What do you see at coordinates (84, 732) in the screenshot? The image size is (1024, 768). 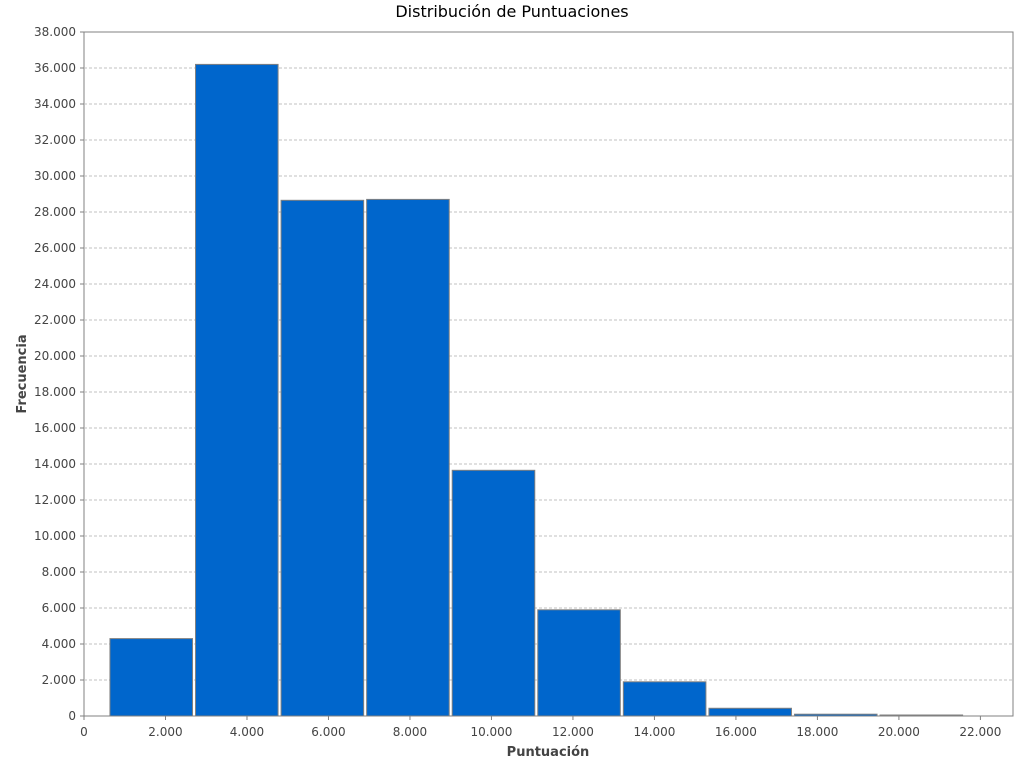 I see `x-tick-label: 0` at bounding box center [84, 732].